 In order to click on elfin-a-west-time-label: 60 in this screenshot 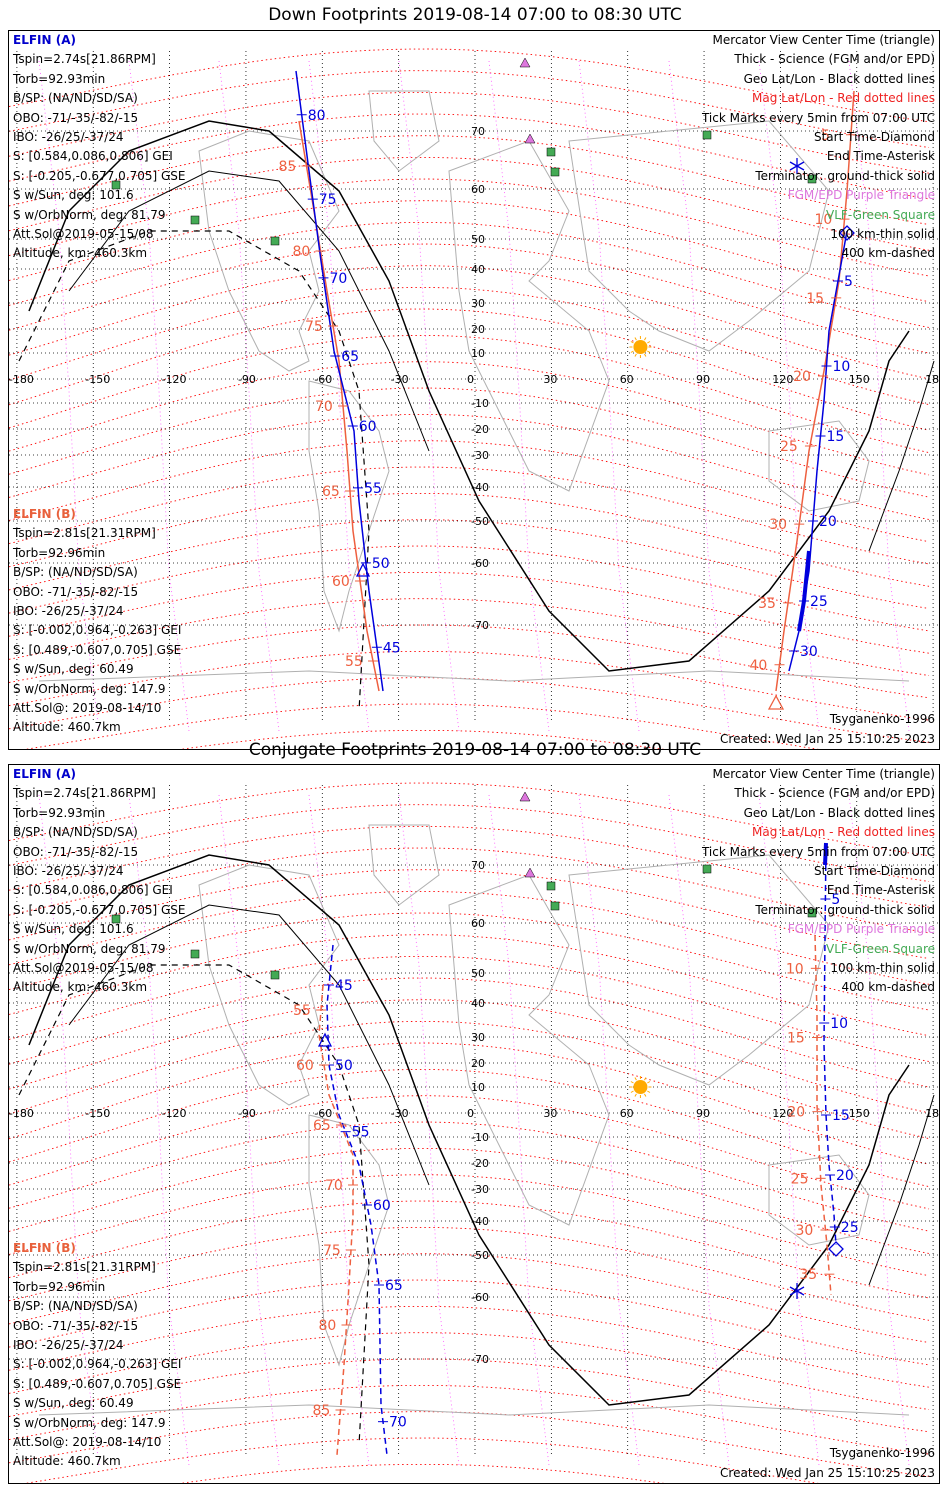, I will do `click(368, 427)`.